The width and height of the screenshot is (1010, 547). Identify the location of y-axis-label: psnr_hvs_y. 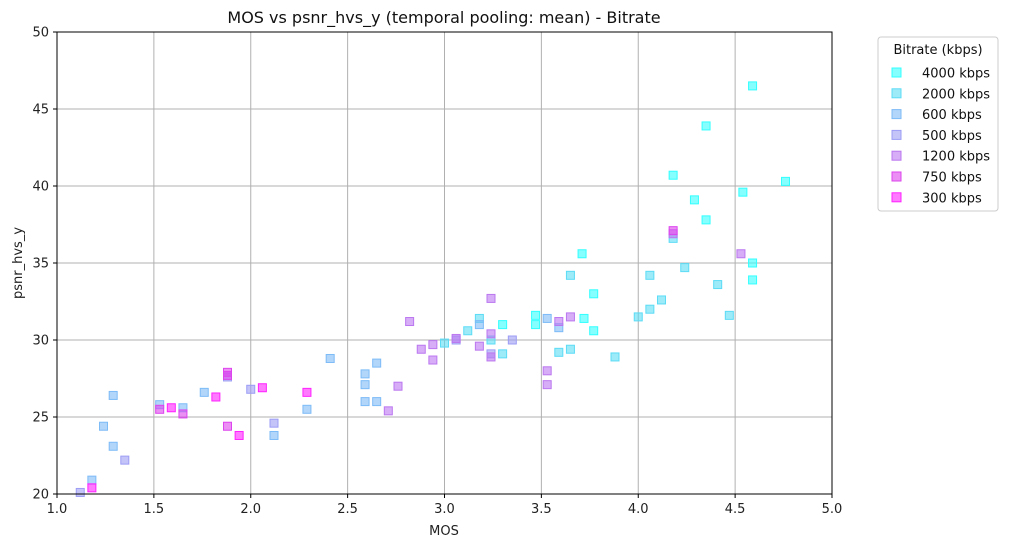
(18, 263).